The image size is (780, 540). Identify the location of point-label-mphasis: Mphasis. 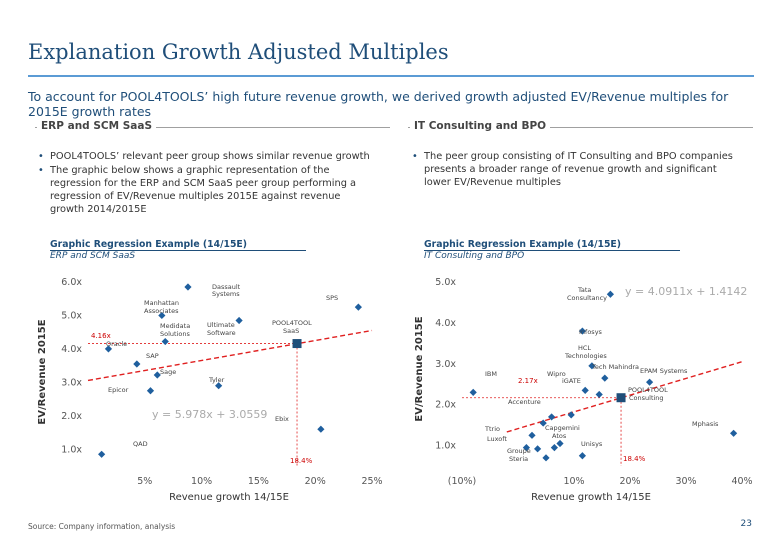
(705, 424).